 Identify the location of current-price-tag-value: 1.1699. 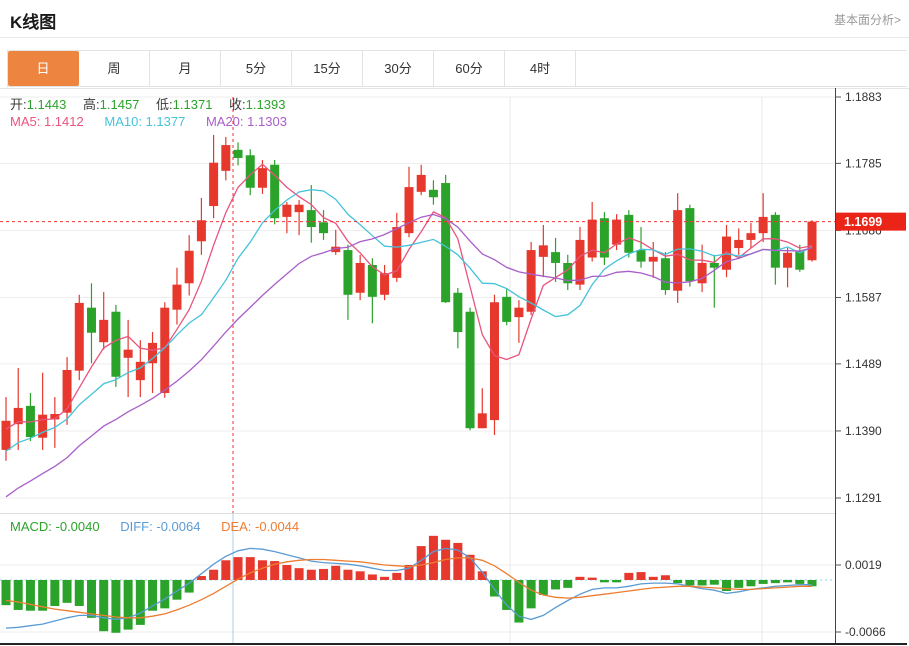
(863, 222).